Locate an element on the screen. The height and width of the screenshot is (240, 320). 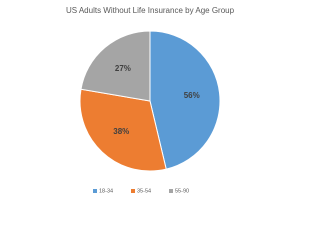
data-label: 27% is located at coordinates (123, 68).